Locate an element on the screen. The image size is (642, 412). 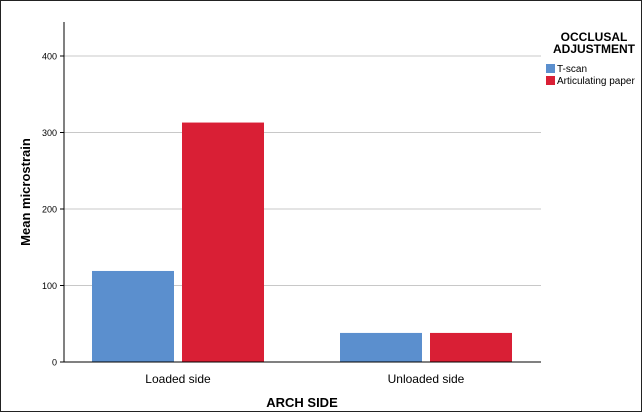
y-tick-label: 400 is located at coordinates (49, 57).